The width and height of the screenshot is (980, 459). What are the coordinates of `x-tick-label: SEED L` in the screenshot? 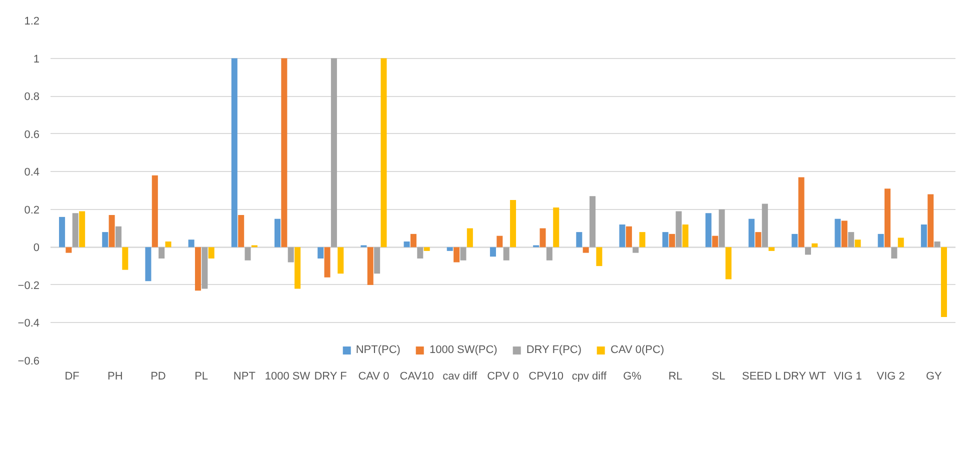 It's located at (762, 376).